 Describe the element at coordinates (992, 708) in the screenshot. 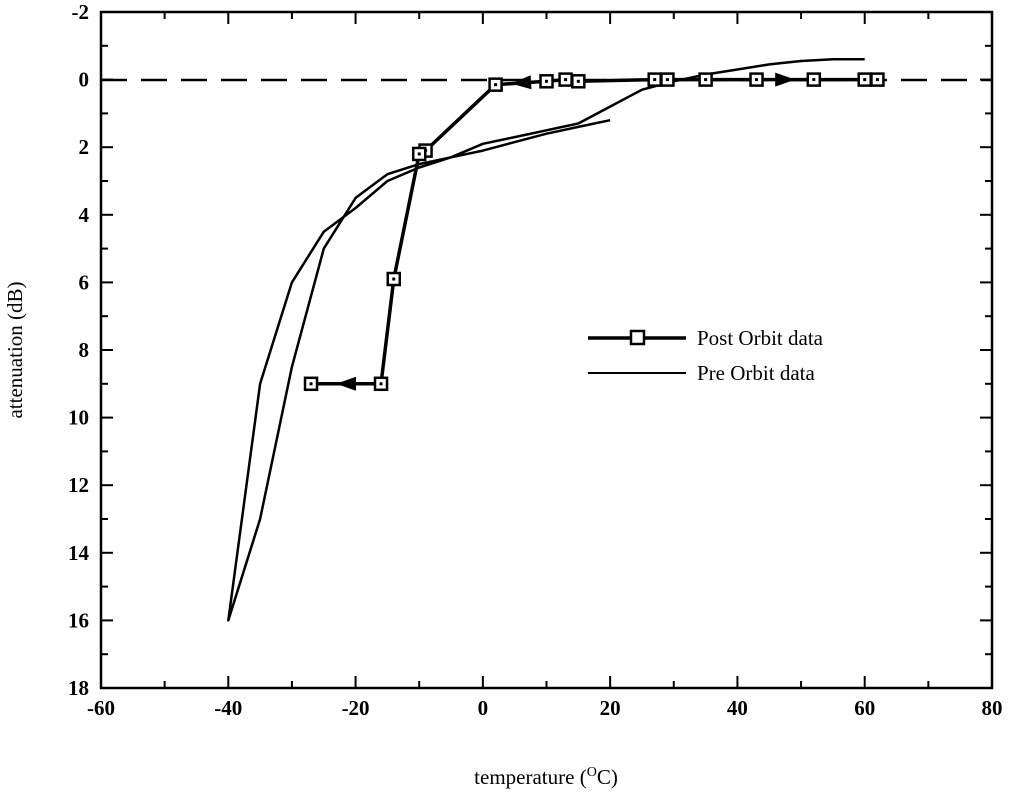

I see `x-tick-label: 80` at that location.